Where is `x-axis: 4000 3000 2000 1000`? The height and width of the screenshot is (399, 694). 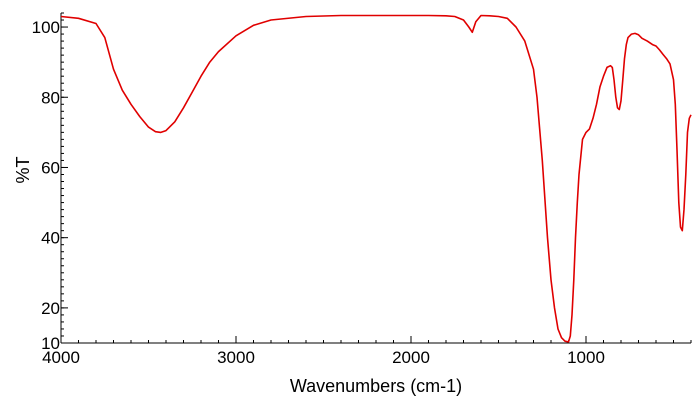
x-axis: 4000 3000 2000 1000 is located at coordinates (367, 351).